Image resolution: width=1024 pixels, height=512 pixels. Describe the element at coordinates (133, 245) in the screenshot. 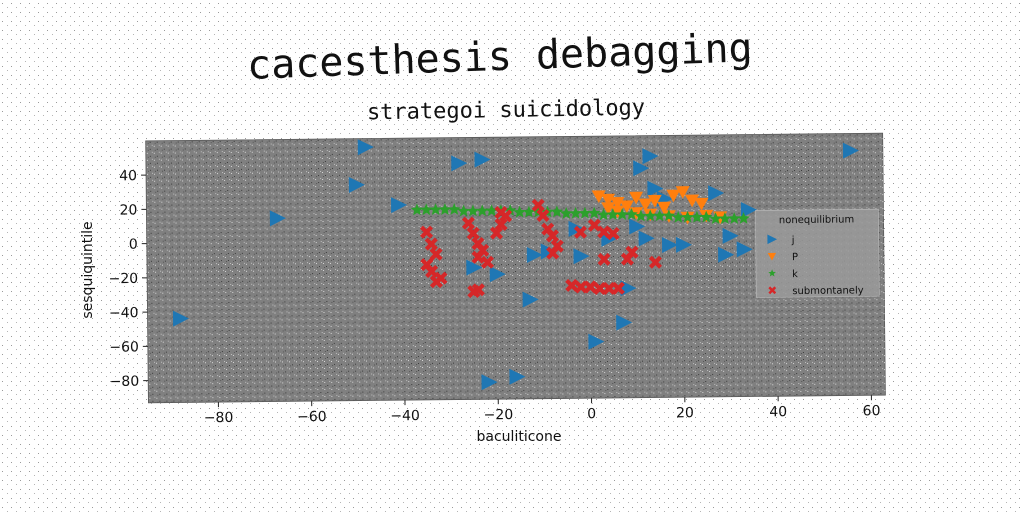

I see `y-tick-label: 0` at that location.